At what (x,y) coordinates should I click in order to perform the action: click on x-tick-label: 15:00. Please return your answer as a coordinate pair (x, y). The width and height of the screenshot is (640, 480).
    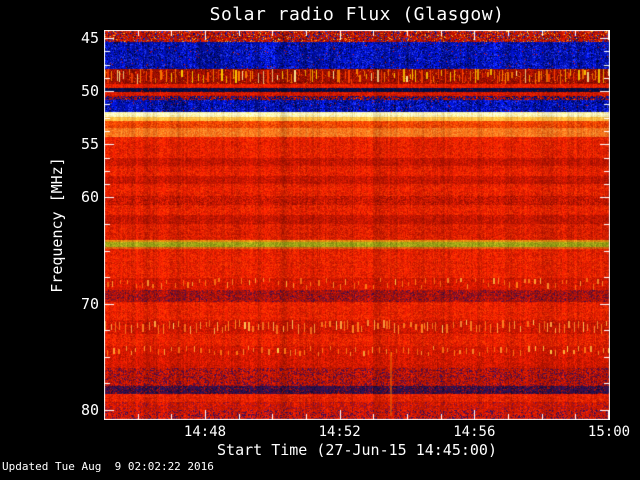
    Looking at the image, I should click on (609, 432).